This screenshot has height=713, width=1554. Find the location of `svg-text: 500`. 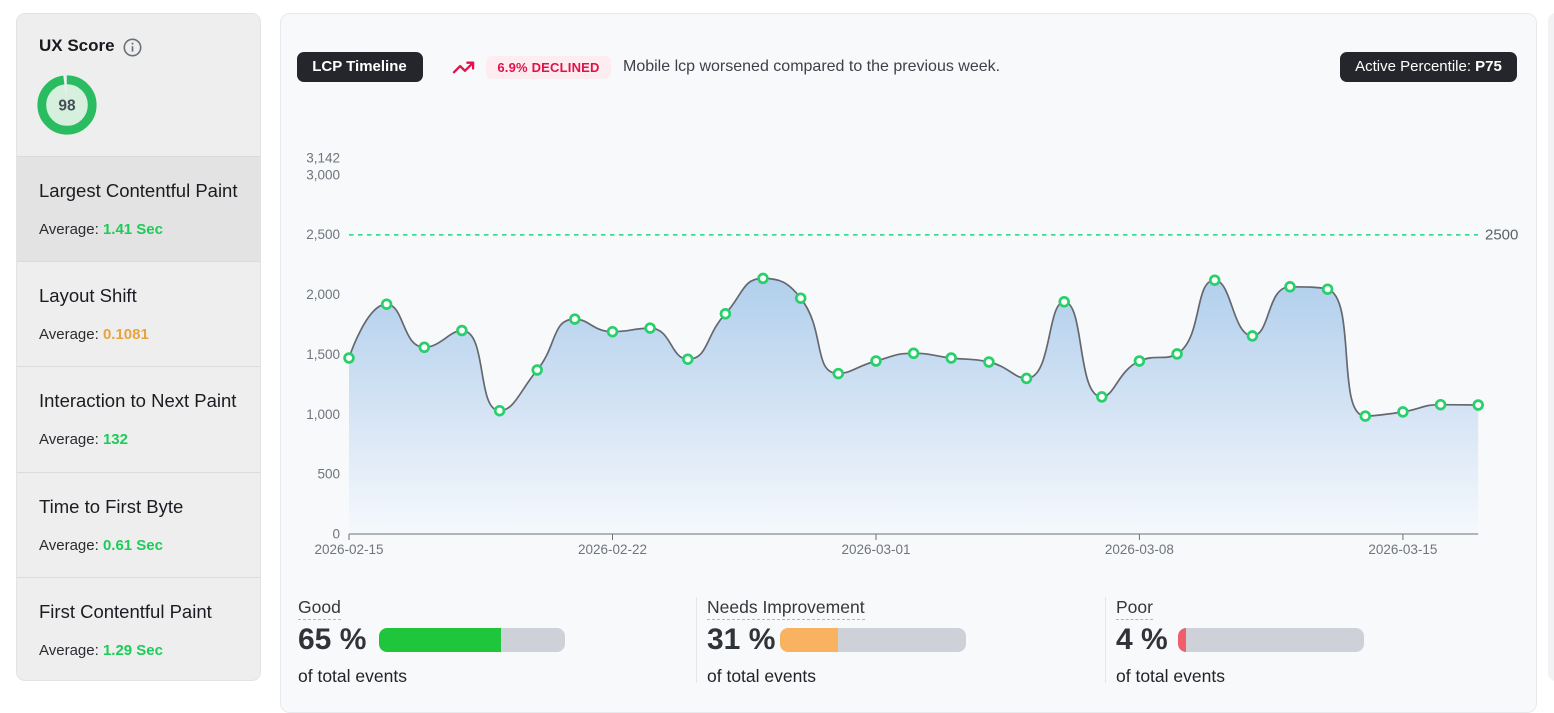

svg-text: 500 is located at coordinates (328, 474).